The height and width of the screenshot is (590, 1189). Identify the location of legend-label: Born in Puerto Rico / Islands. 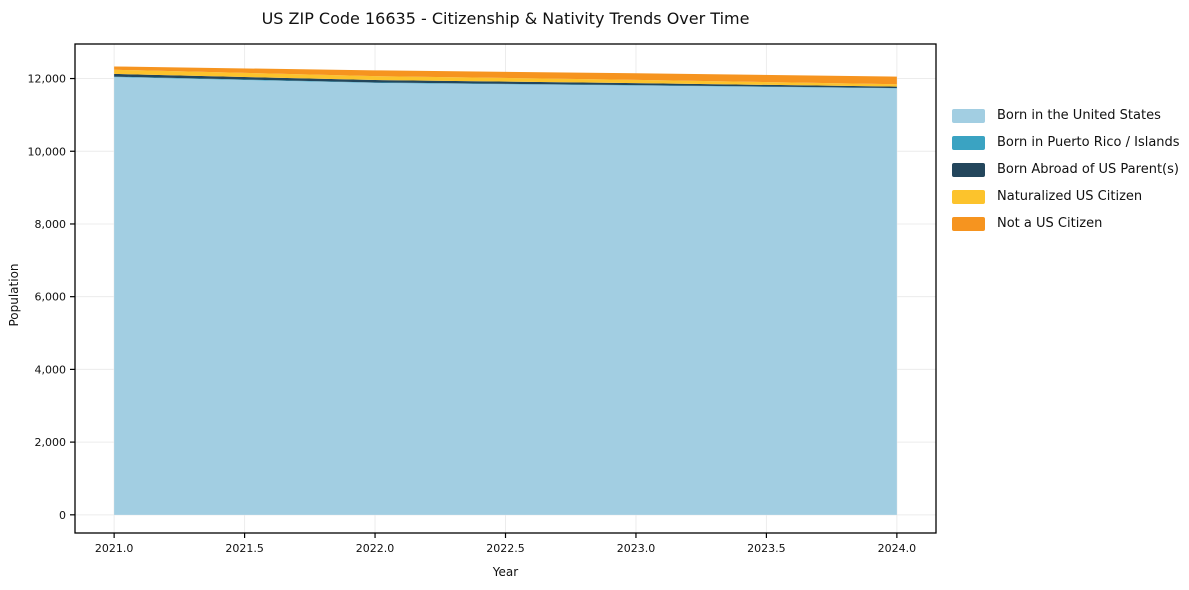
(1088, 142).